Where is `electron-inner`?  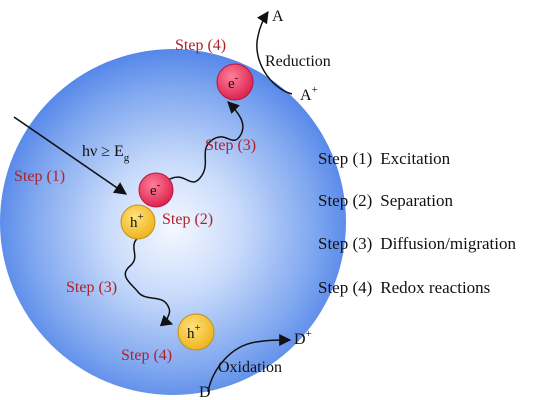
electron-inner is located at coordinates (156, 190).